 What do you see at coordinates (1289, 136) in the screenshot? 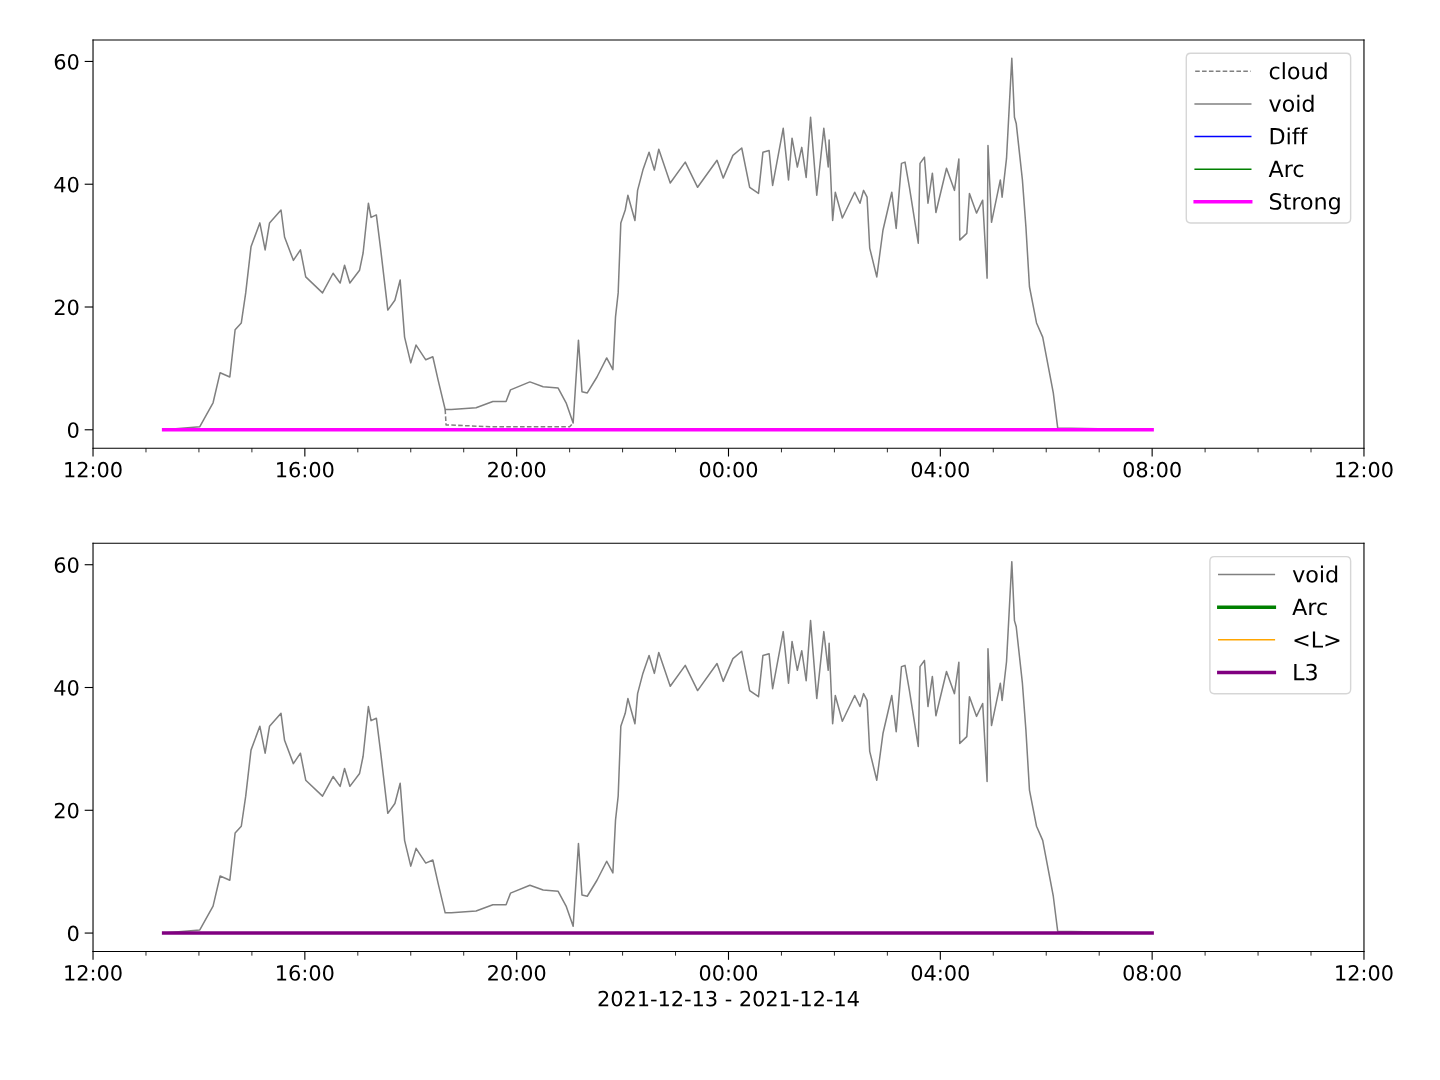
I see `legend-label: Diff` at bounding box center [1289, 136].